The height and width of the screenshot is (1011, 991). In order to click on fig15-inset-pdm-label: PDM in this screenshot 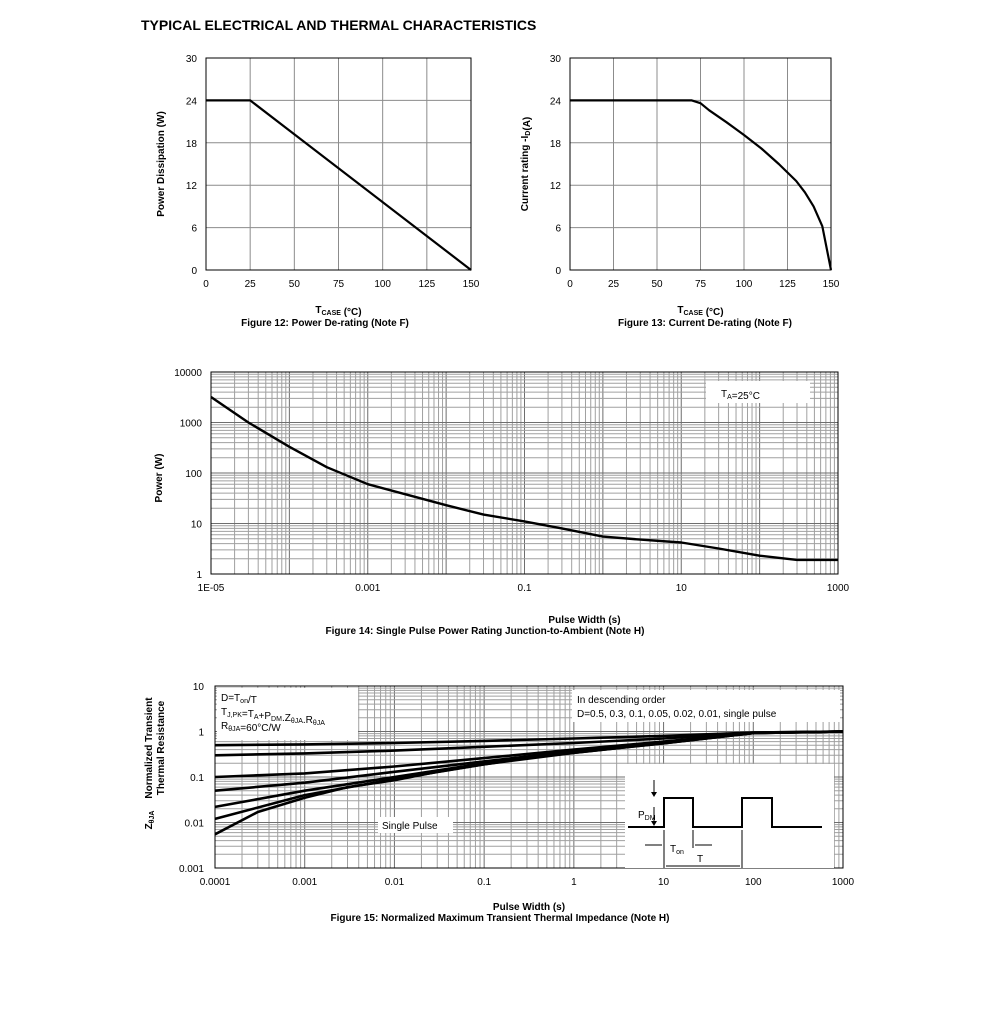, I will do `click(647, 816)`.